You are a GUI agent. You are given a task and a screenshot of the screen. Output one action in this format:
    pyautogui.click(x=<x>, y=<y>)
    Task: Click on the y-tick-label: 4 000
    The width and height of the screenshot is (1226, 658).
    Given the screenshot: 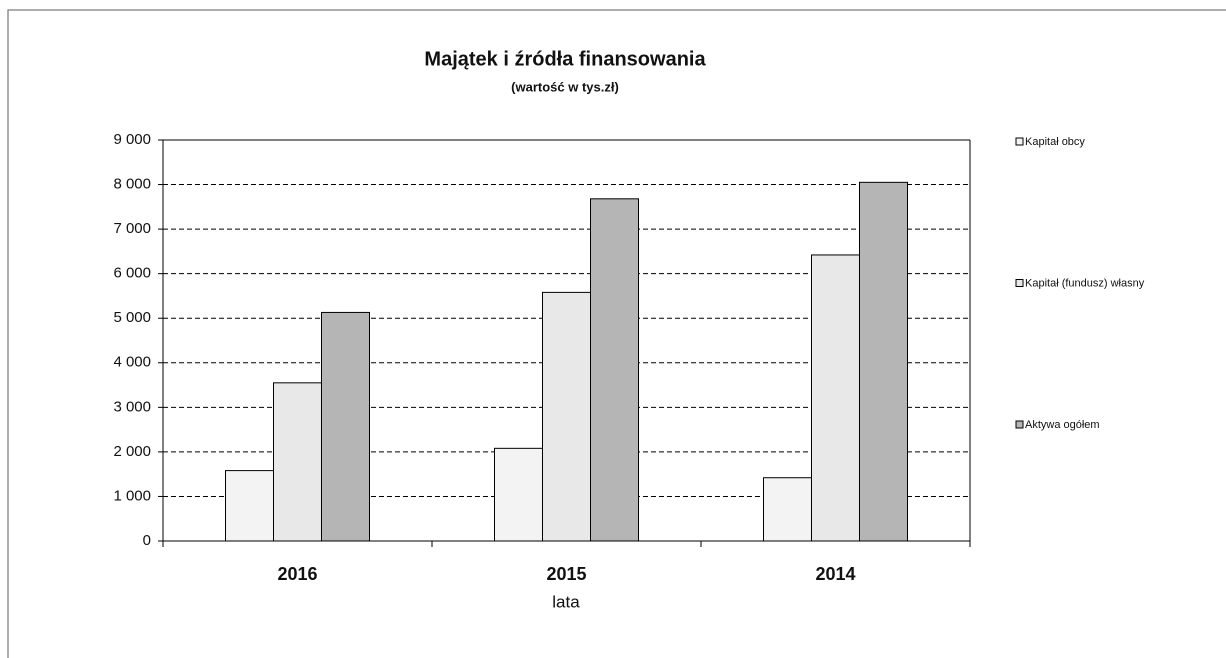 What is the action you would take?
    pyautogui.click(x=132, y=362)
    